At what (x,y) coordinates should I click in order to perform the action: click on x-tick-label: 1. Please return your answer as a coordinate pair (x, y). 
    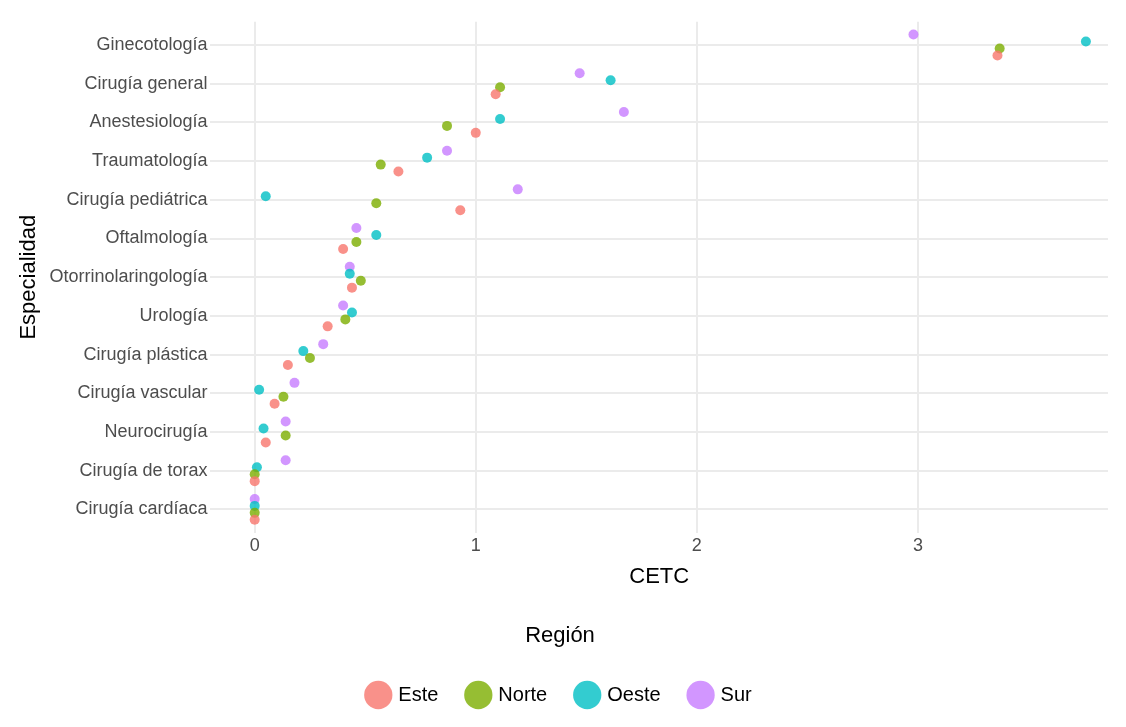
    Looking at the image, I should click on (475, 545).